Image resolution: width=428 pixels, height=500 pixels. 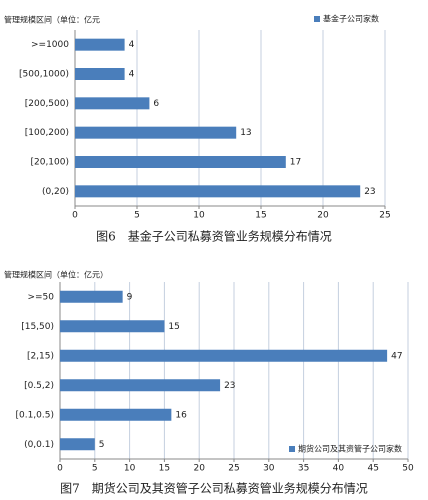 What do you see at coordinates (37, 327) in the screenshot?
I see `y-tick-label: [15,50)` at bounding box center [37, 327].